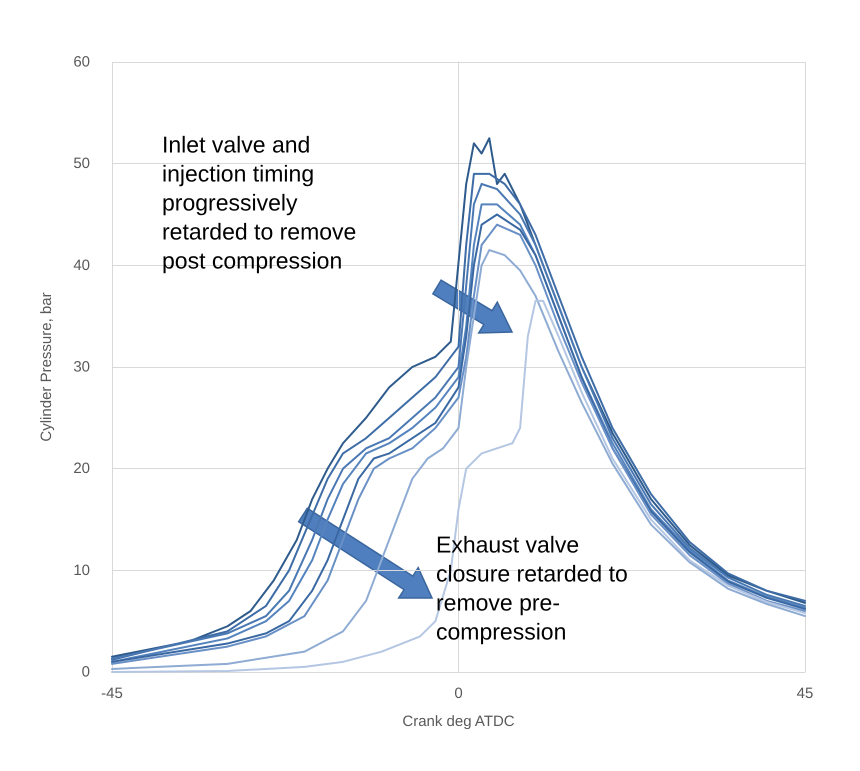 The width and height of the screenshot is (860, 771). What do you see at coordinates (46, 367) in the screenshot?
I see `y-axis-title: Cylinder Pressure, bar` at bounding box center [46, 367].